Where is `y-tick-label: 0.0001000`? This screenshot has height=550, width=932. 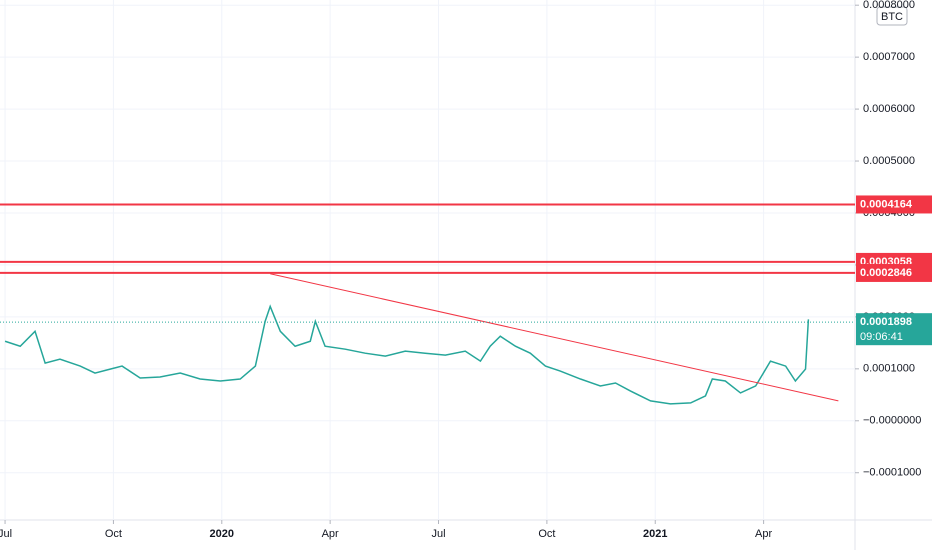 y-tick-label: 0.0001000 is located at coordinates (889, 369).